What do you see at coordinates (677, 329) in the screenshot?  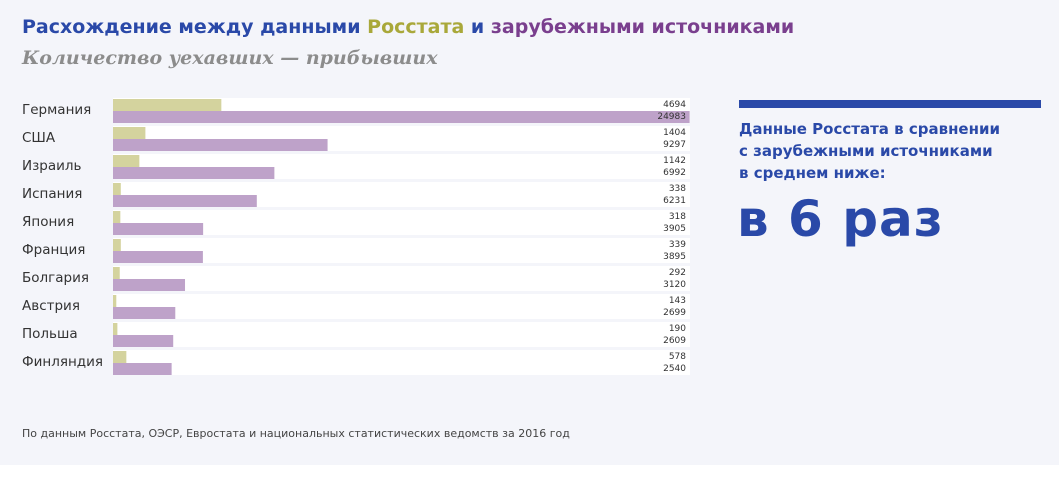 I see `value-label-rosstat: 190` at bounding box center [677, 329].